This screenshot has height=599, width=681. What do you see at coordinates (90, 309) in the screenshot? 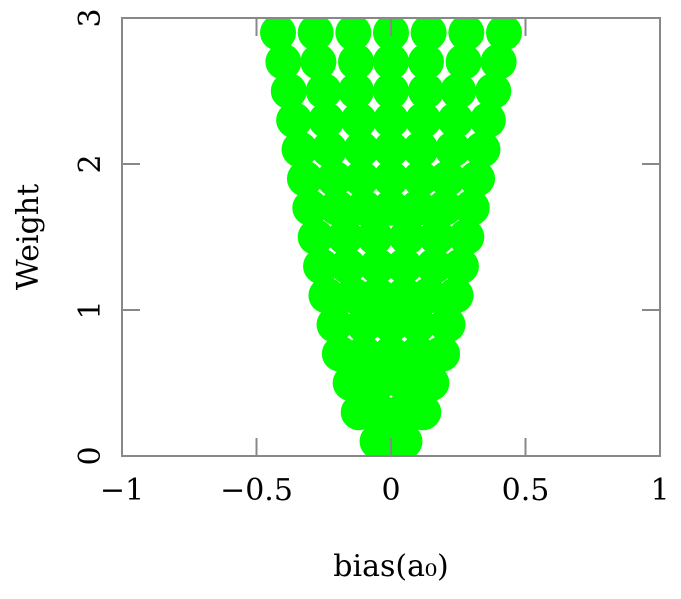
I see `y-tick-label: 1` at bounding box center [90, 309].